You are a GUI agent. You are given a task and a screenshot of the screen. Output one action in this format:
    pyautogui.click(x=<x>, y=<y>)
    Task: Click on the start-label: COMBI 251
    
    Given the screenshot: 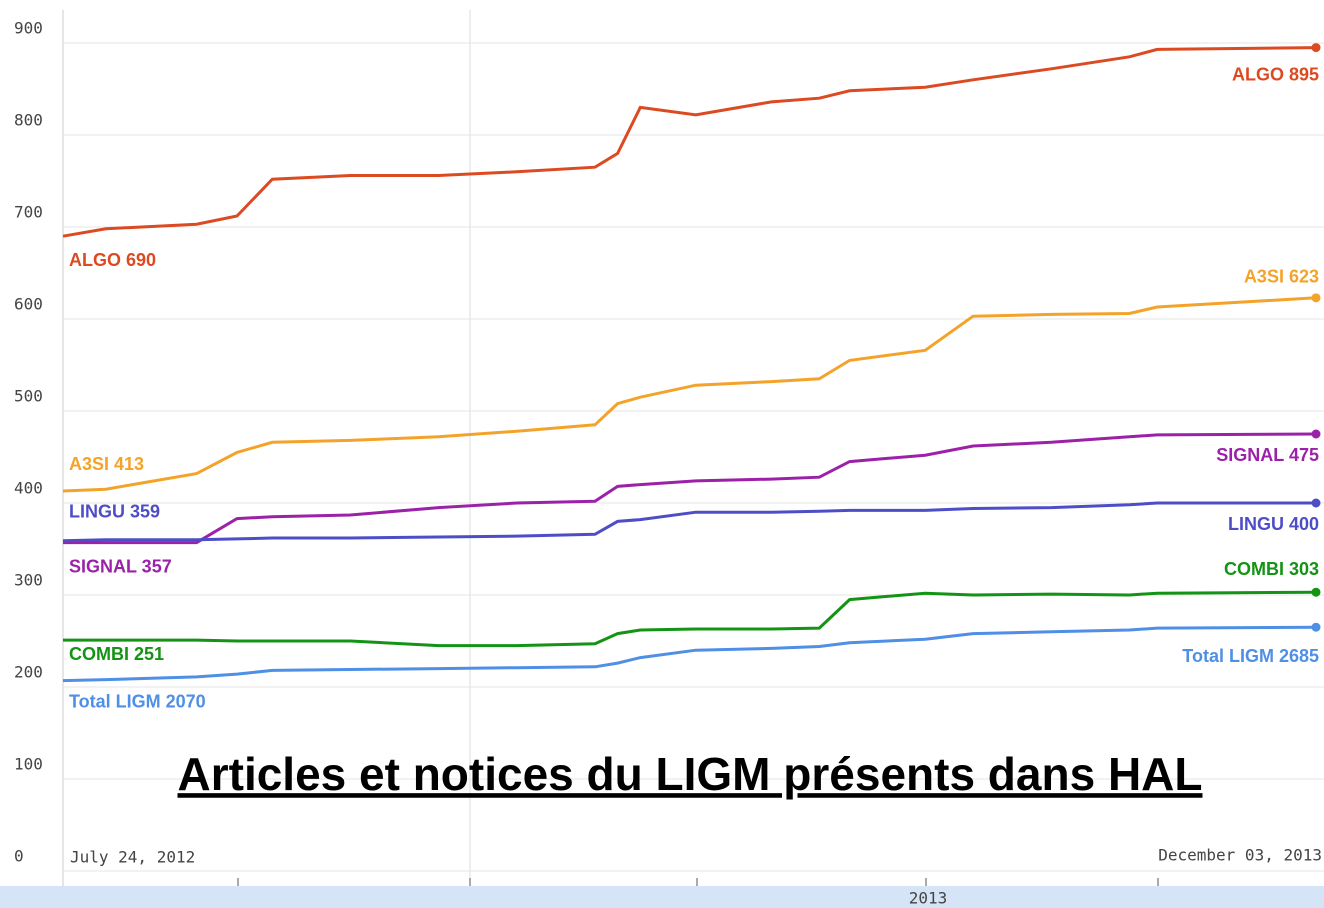 What is the action you would take?
    pyautogui.click(x=116, y=654)
    